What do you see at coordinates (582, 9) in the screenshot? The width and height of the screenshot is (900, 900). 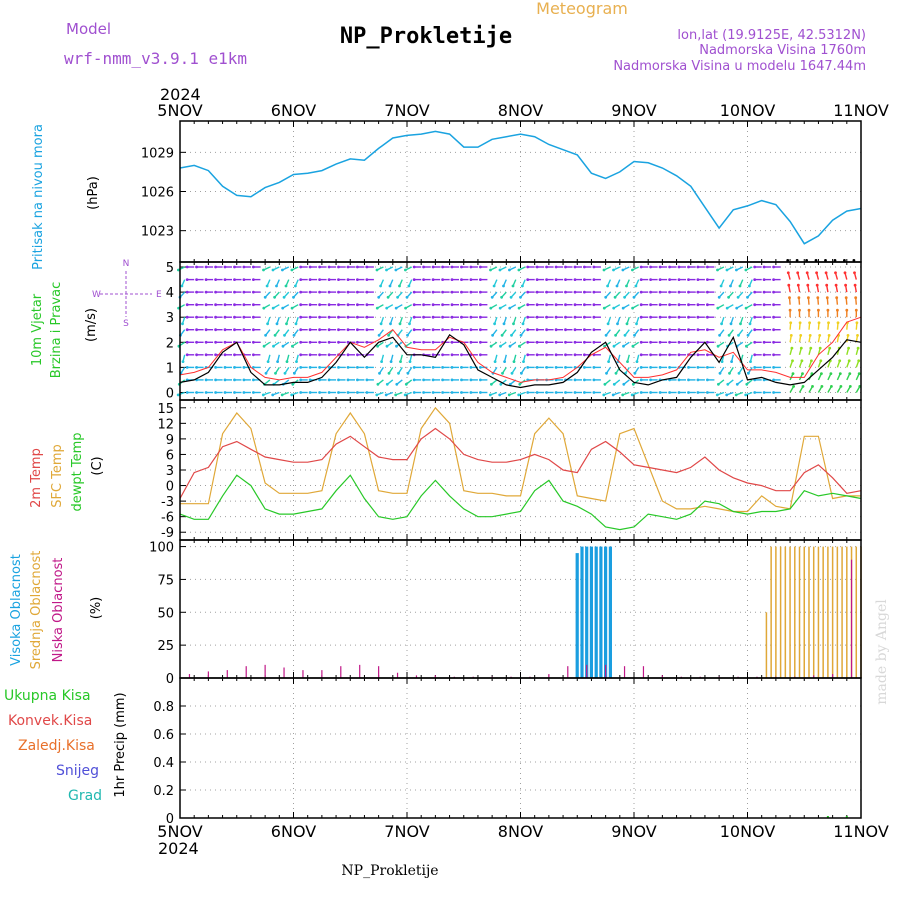 I see `meteogram-label: Meteogram` at bounding box center [582, 9].